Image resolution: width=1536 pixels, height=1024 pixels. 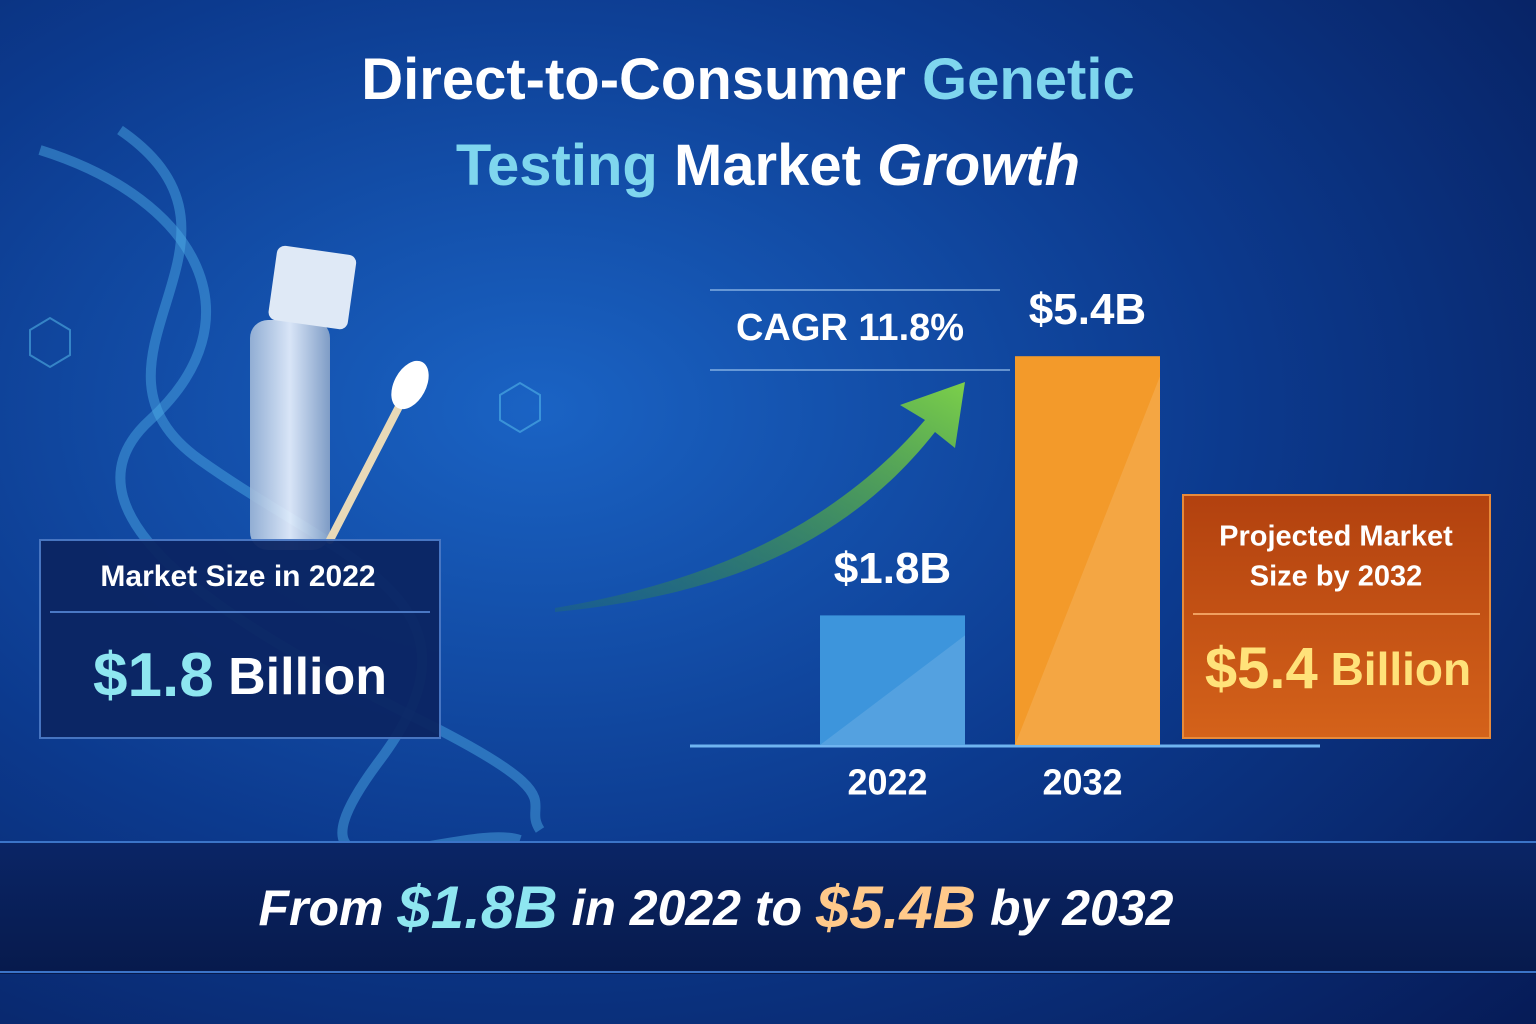 What do you see at coordinates (237, 576) in the screenshot?
I see `card-label: Market Size in 2022` at bounding box center [237, 576].